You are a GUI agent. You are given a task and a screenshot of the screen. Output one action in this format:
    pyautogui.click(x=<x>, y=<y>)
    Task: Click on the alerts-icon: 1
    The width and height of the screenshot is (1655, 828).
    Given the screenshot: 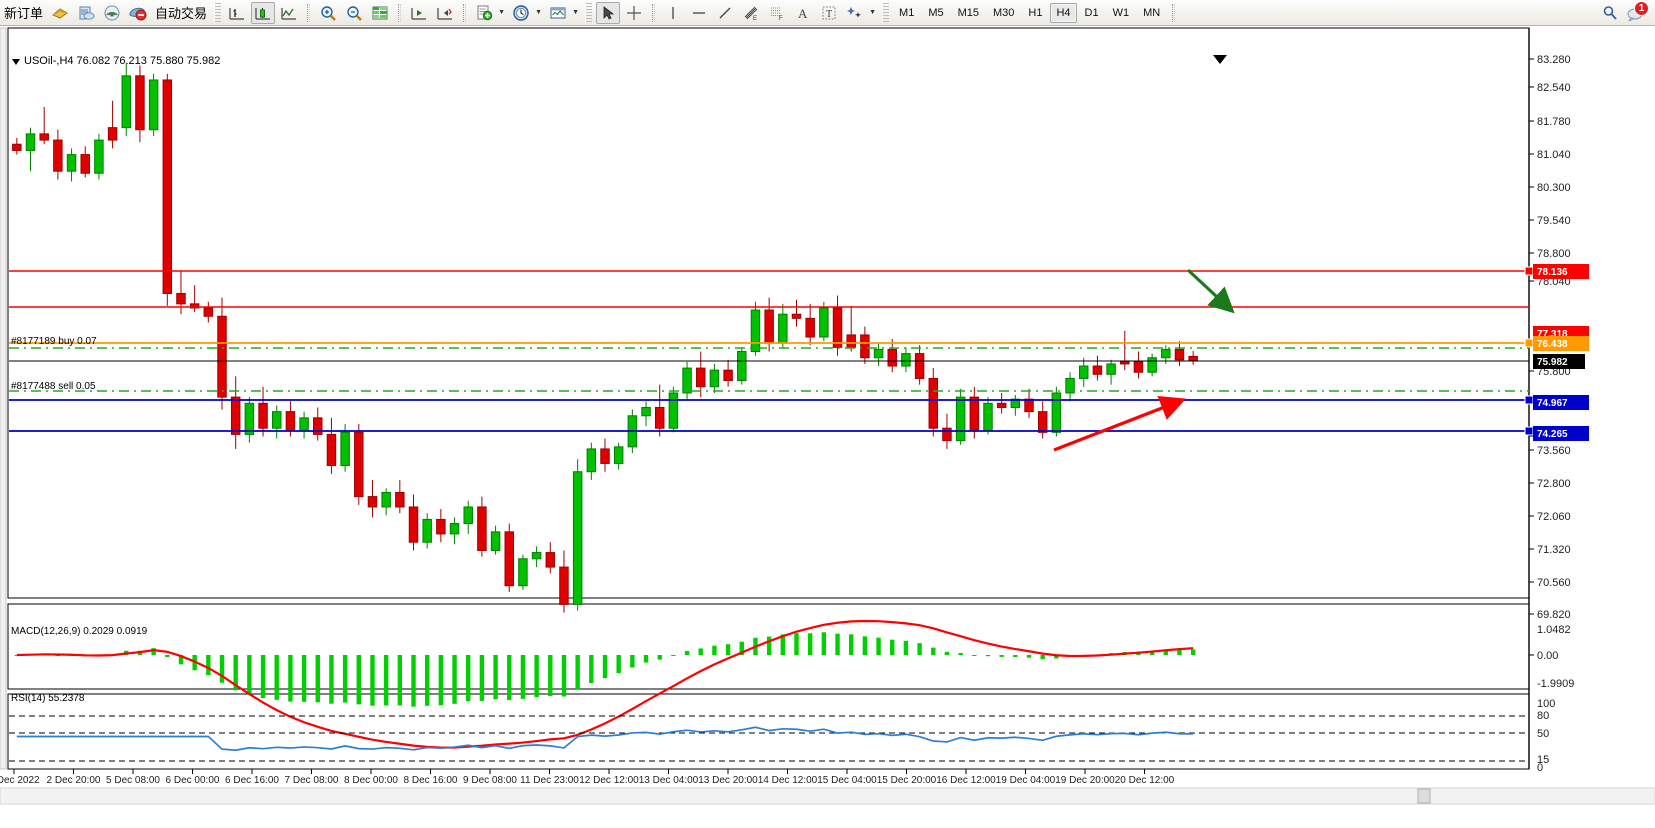 What is the action you would take?
    pyautogui.click(x=1636, y=12)
    